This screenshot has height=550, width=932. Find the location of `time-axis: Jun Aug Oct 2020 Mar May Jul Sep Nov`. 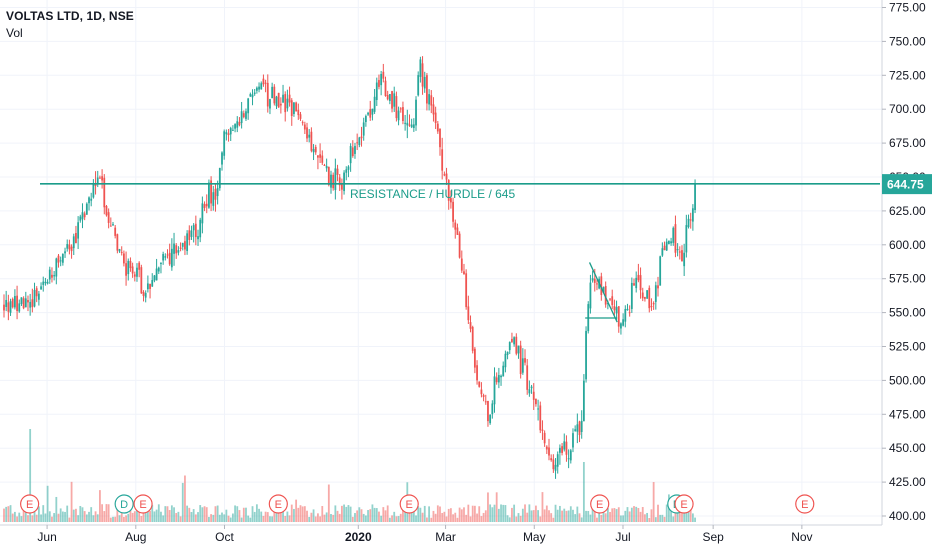

time-axis: Jun Aug Oct 2020 Mar May Jul Sep Nov is located at coordinates (441, 534).